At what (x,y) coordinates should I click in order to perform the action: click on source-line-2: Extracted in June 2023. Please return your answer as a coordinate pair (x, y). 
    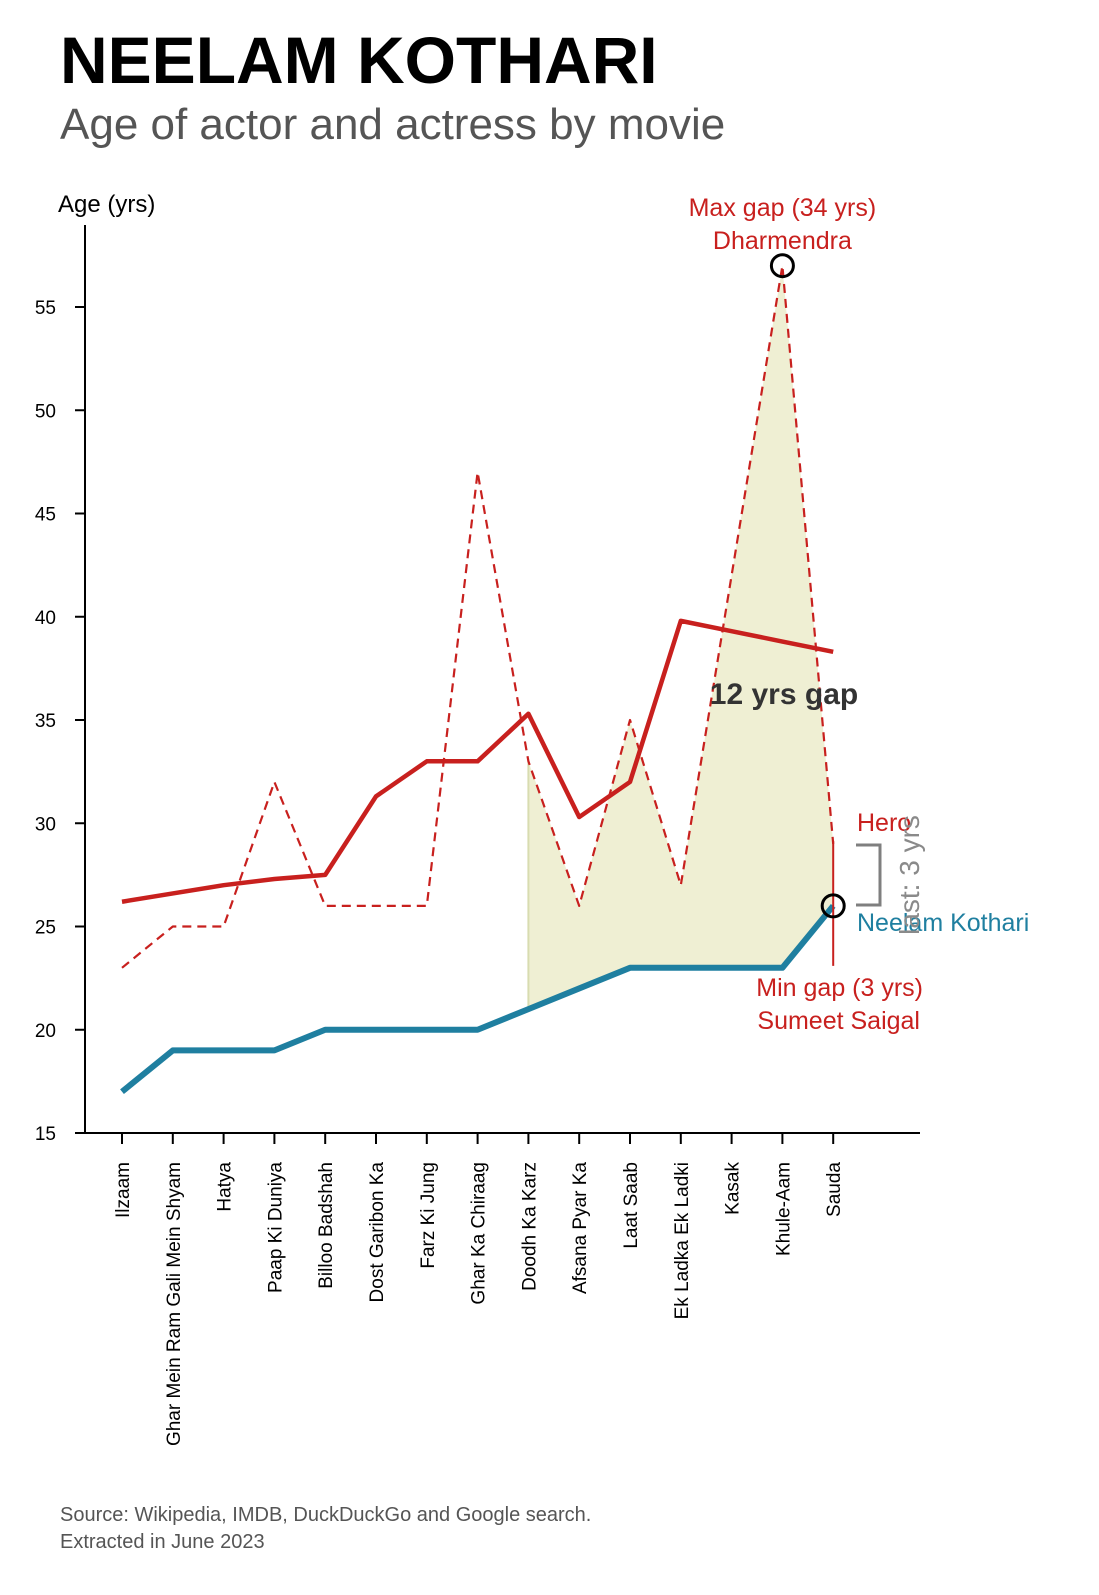
    Looking at the image, I should click on (162, 1542).